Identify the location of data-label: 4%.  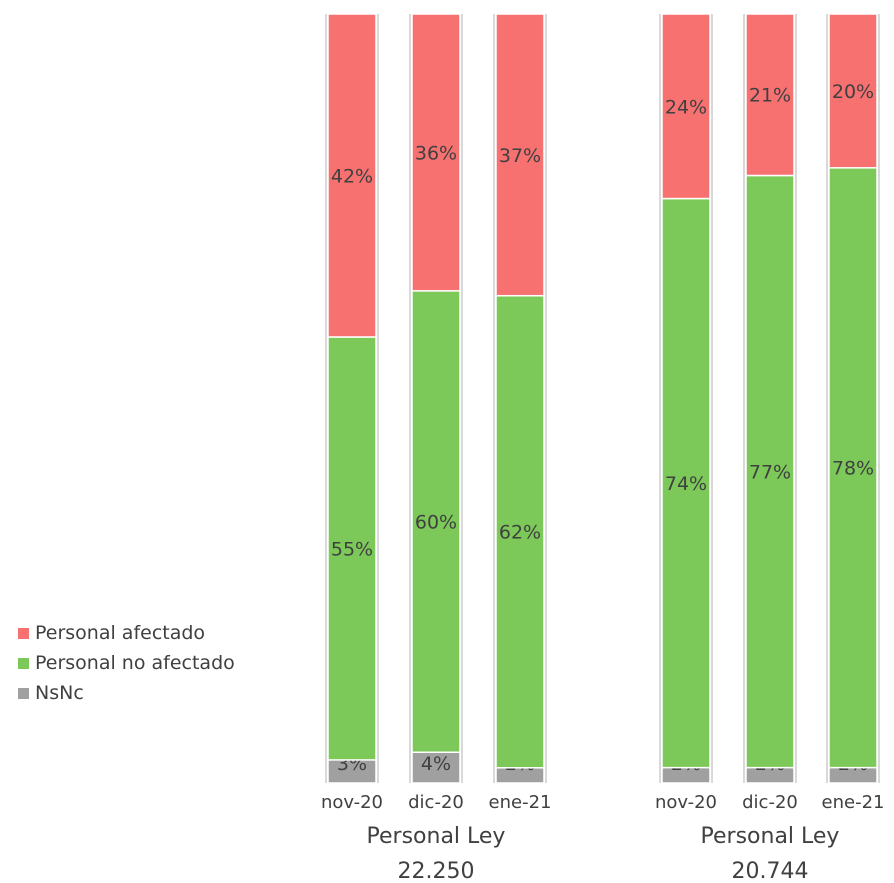
(436, 764).